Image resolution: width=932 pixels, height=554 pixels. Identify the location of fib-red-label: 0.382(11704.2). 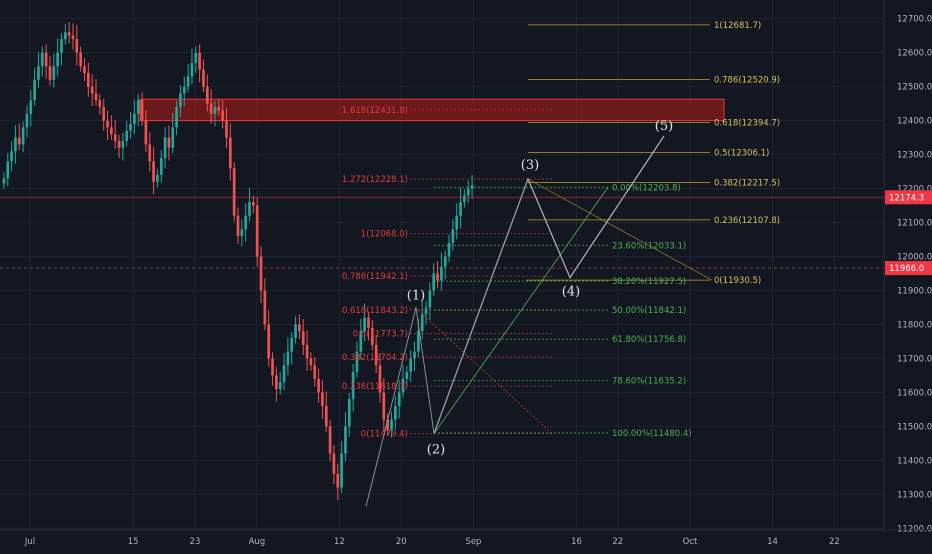
(375, 358).